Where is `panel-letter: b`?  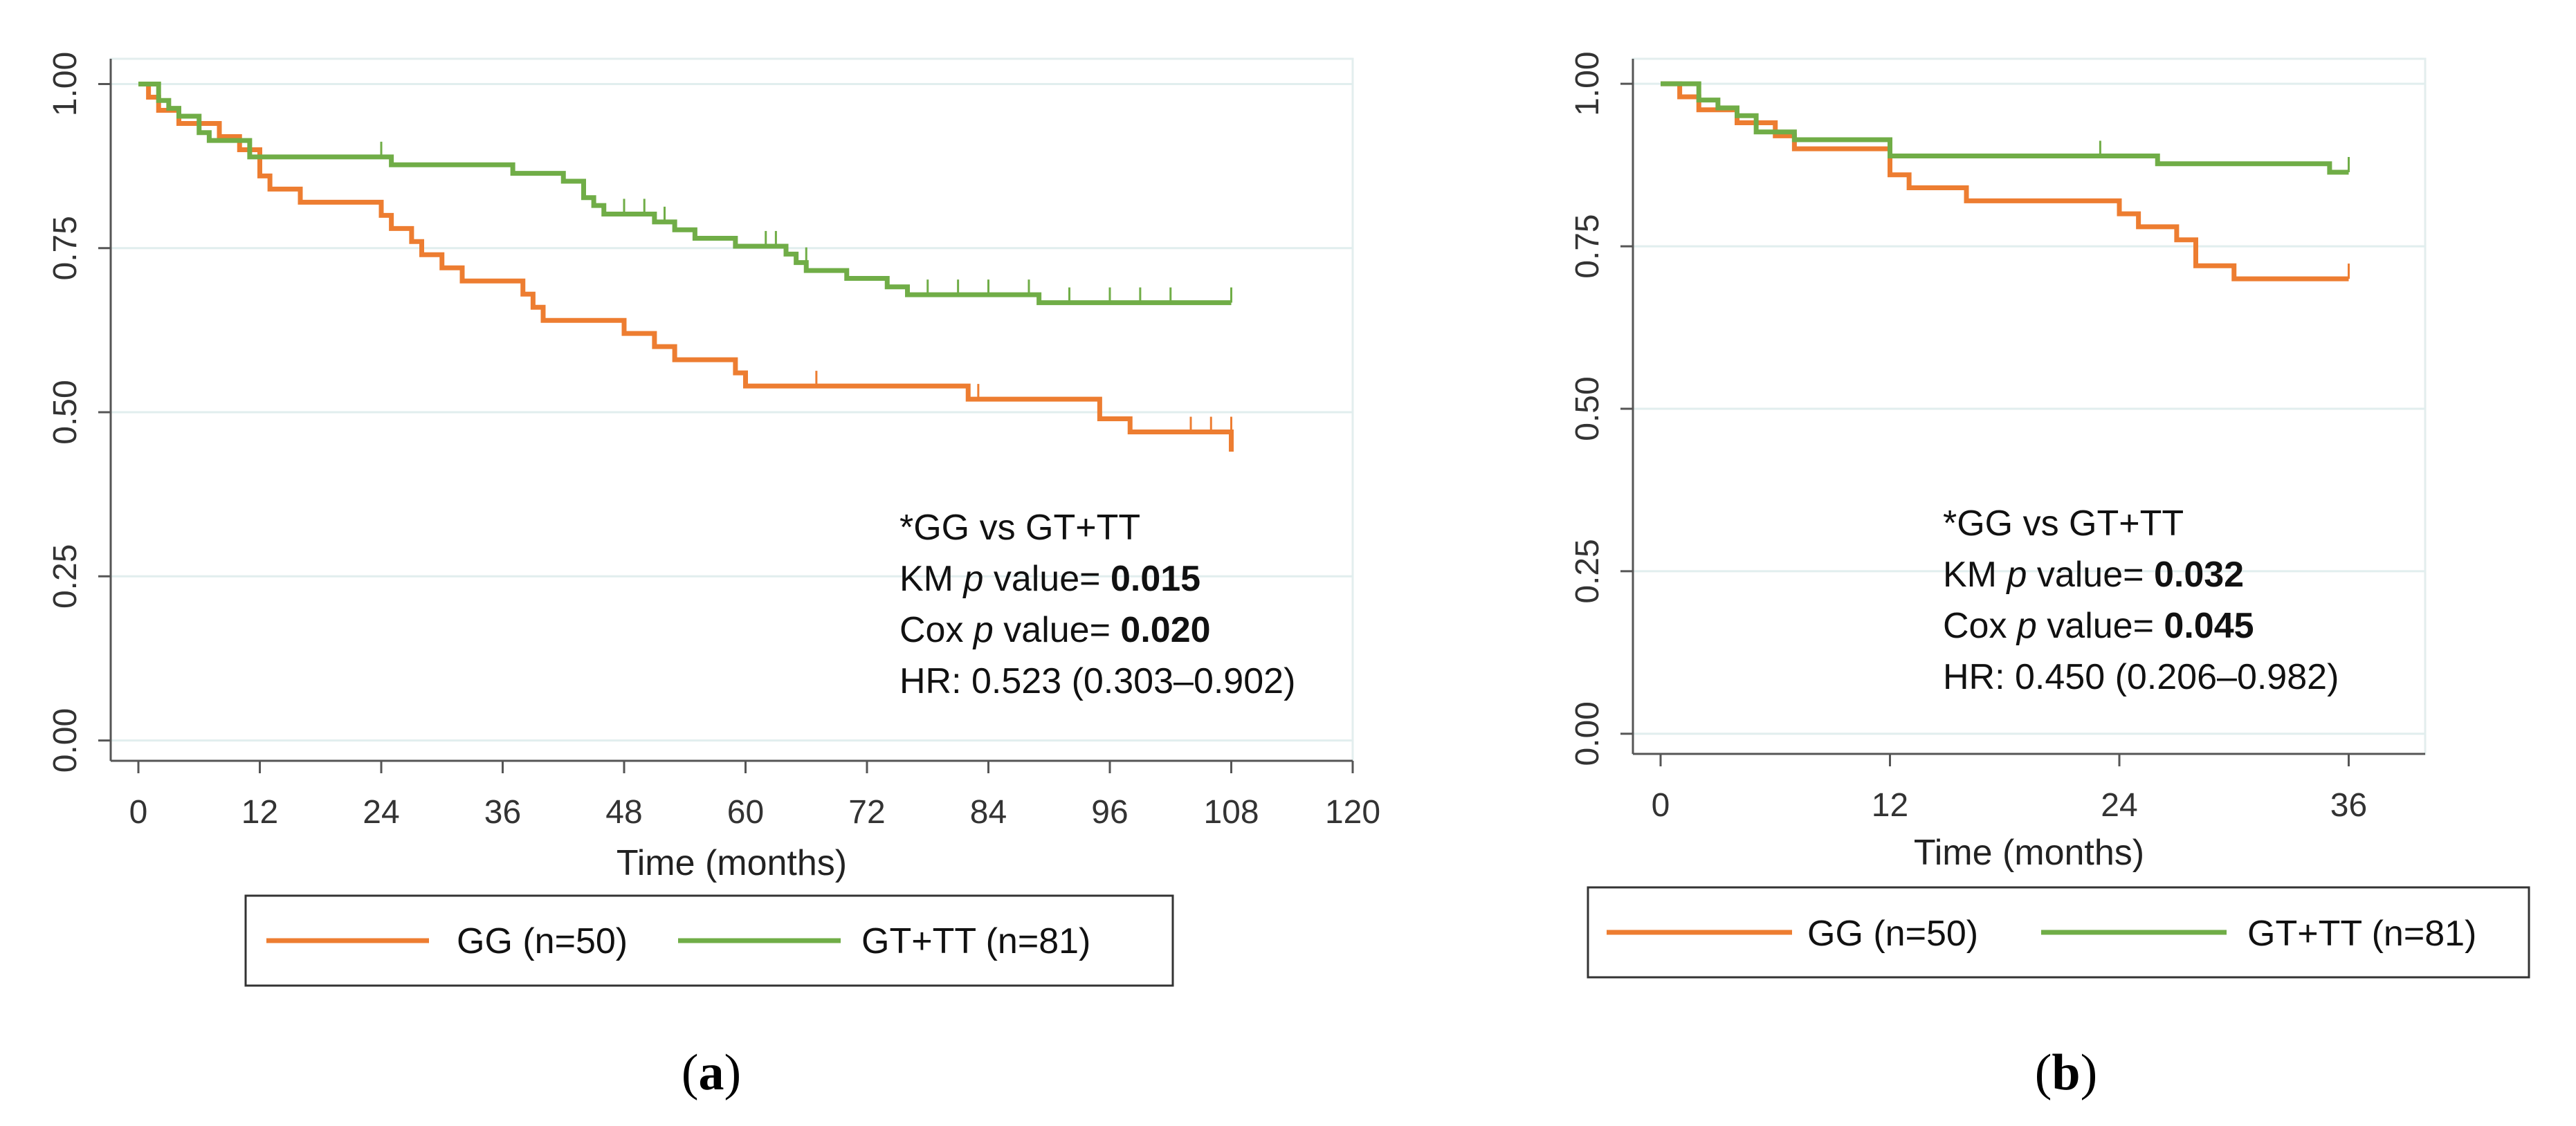
panel-letter: b is located at coordinates (2066, 1072).